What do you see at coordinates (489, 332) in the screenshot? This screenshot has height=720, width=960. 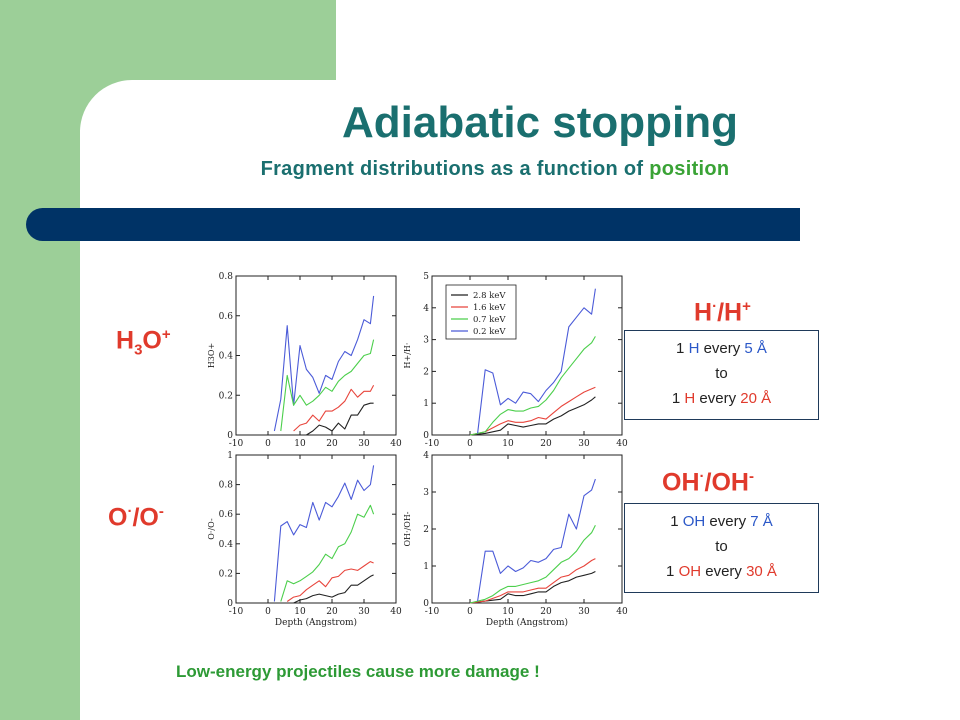 I see `legend-label: 0.2 keV` at bounding box center [489, 332].